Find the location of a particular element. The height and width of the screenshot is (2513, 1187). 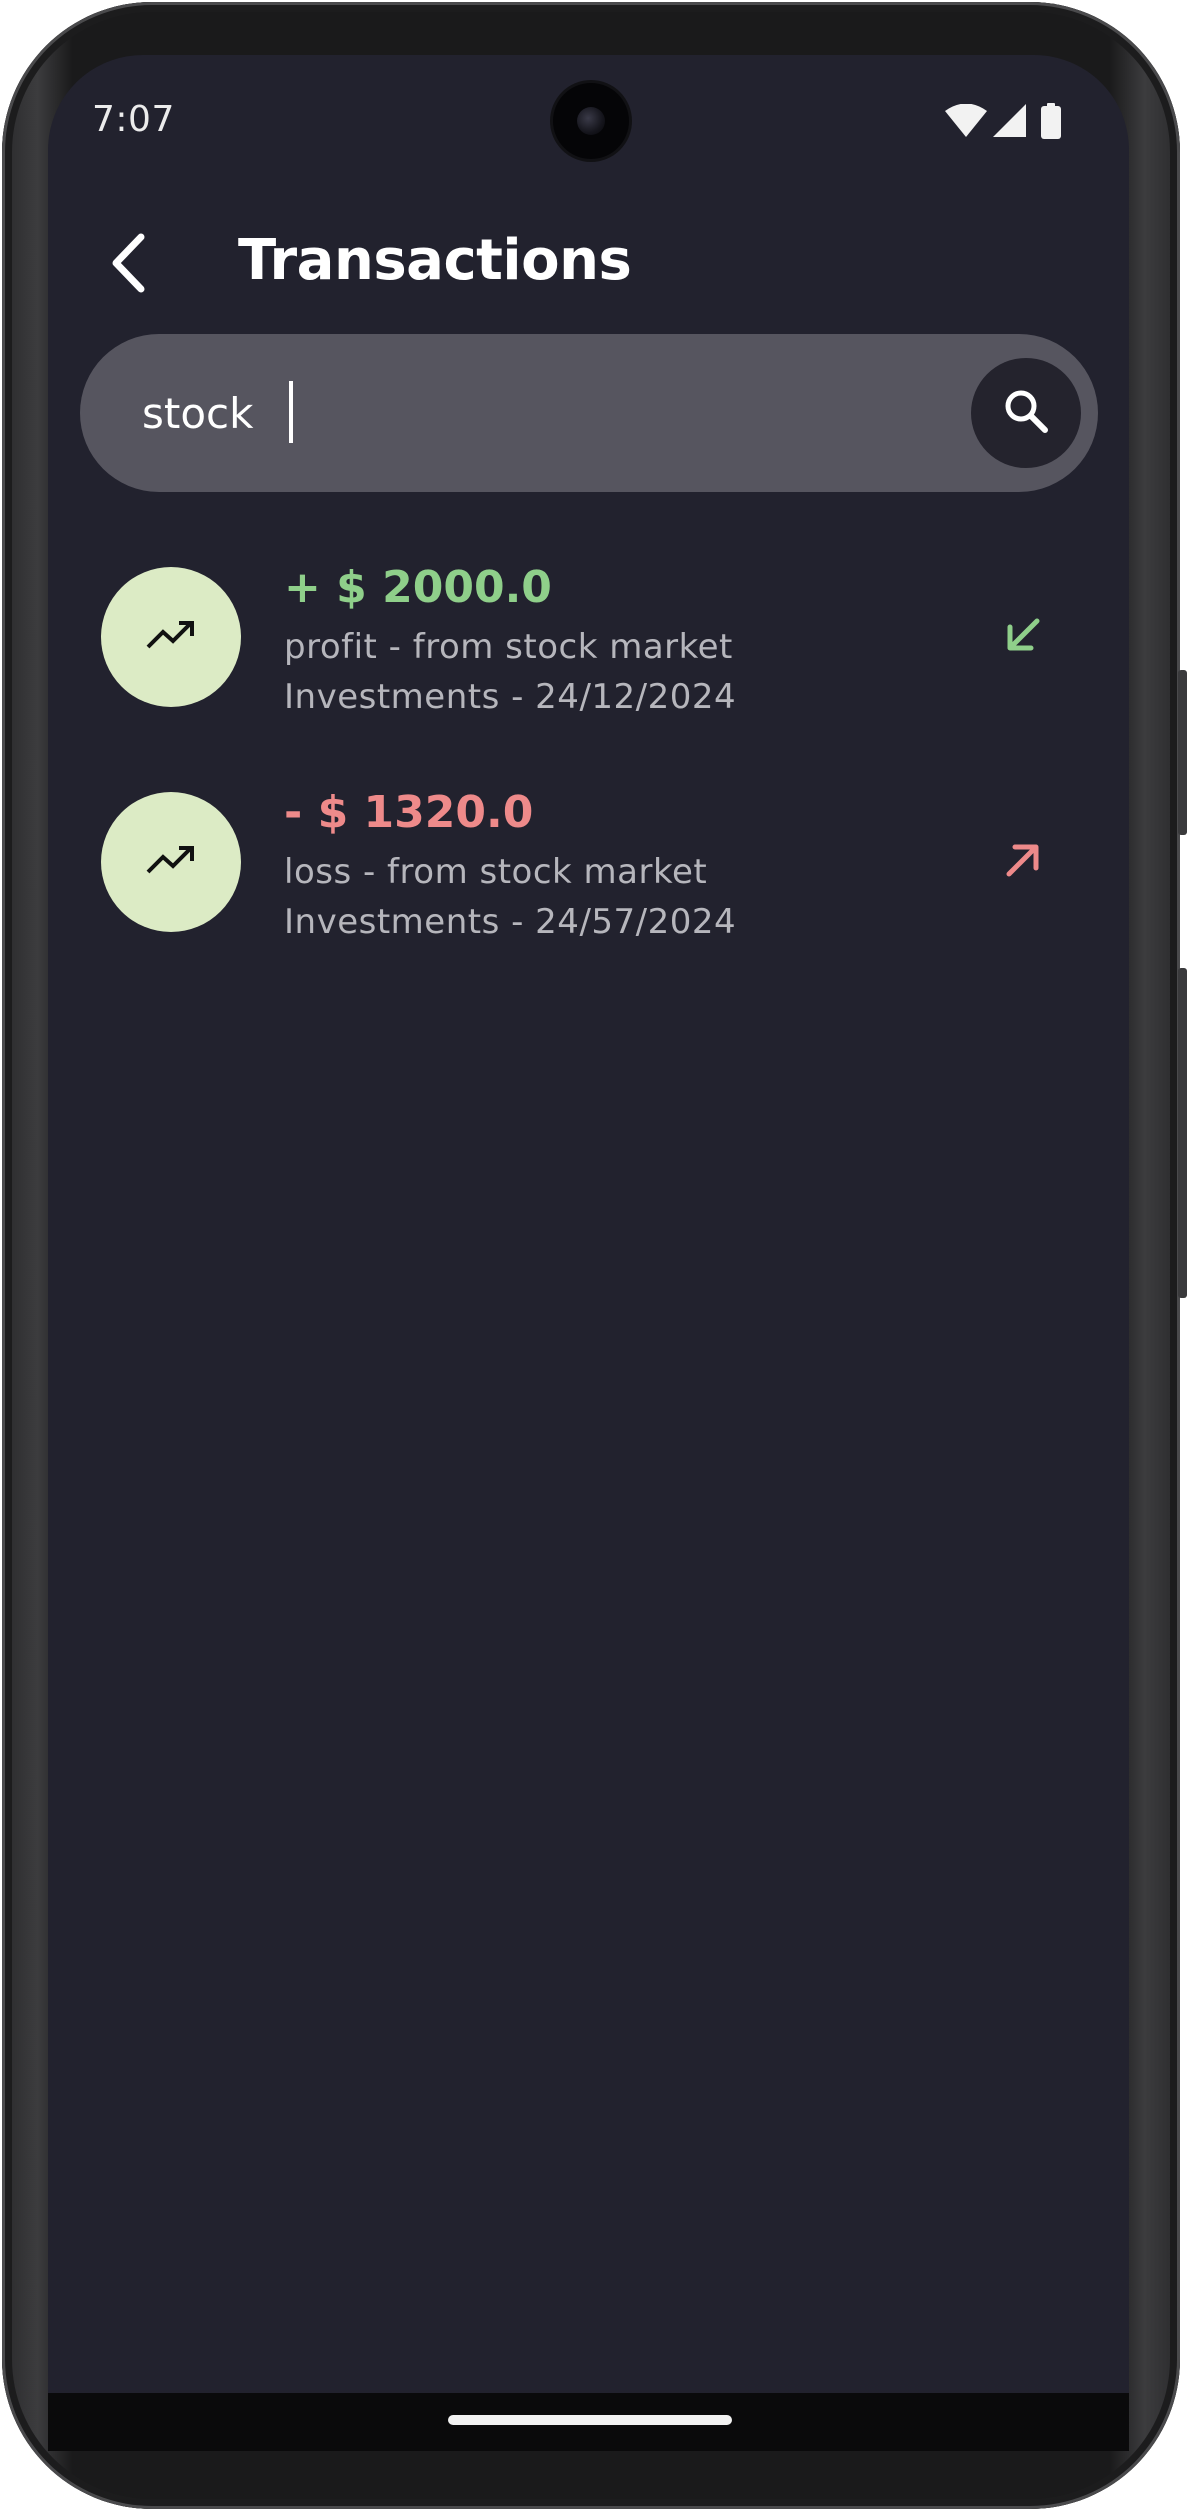

transaction-amount: - $ 1320.0 is located at coordinates (409, 812).